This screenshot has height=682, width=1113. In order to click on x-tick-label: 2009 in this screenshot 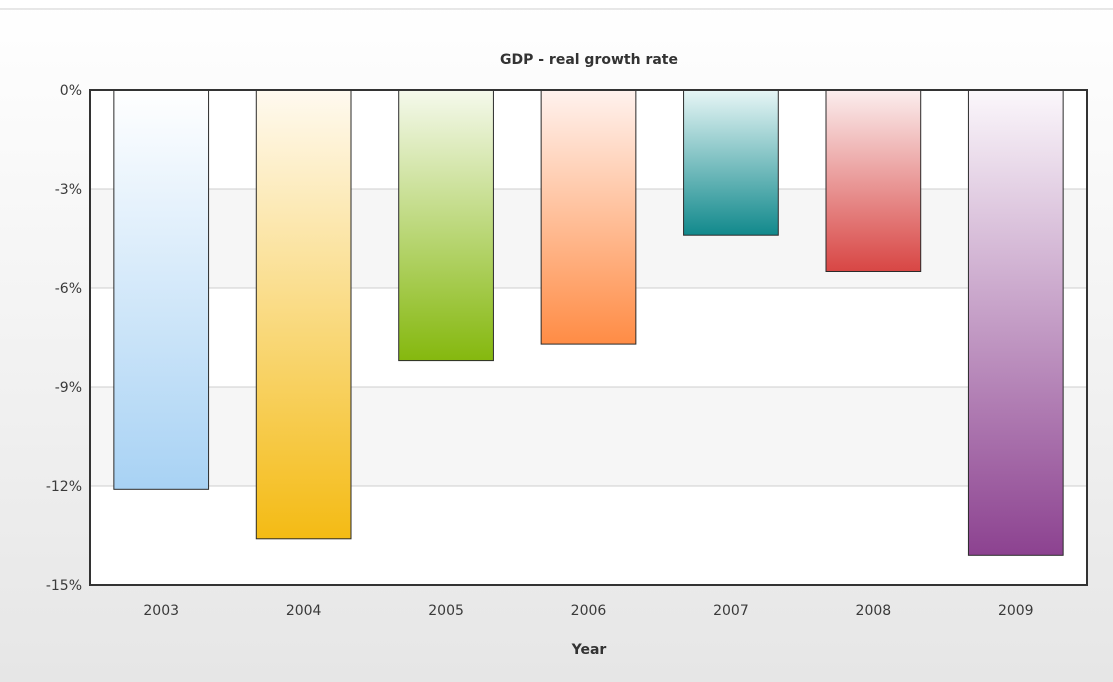, I will do `click(1016, 611)`.